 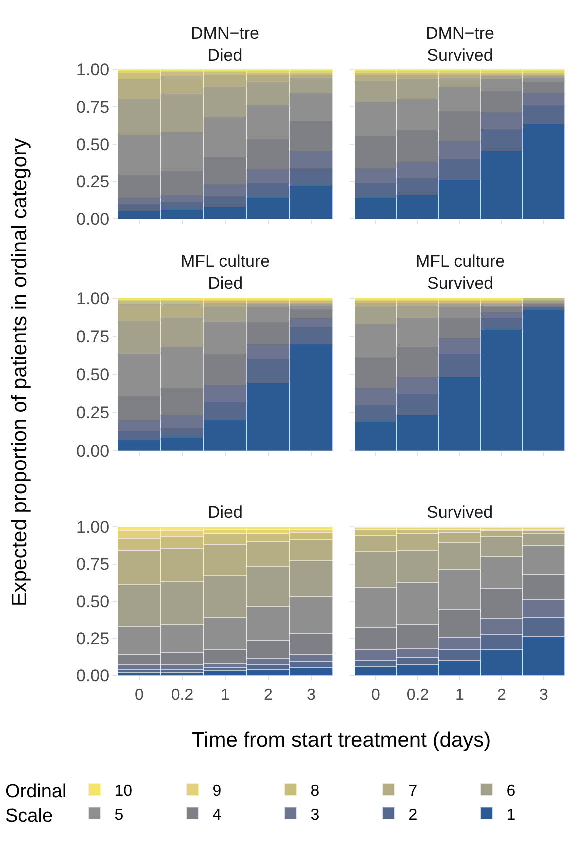 What do you see at coordinates (461, 273) in the screenshot?
I see `chart-title: MFL culture Survived` at bounding box center [461, 273].